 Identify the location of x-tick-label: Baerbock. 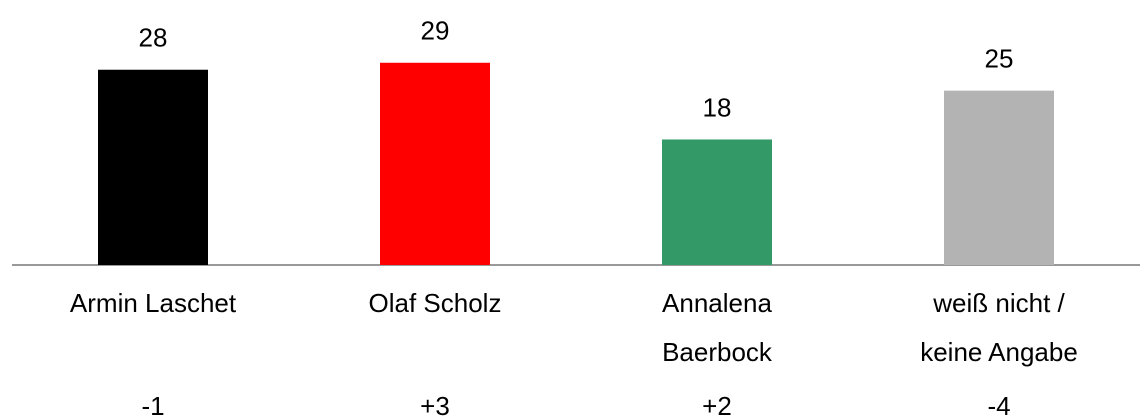
(717, 352).